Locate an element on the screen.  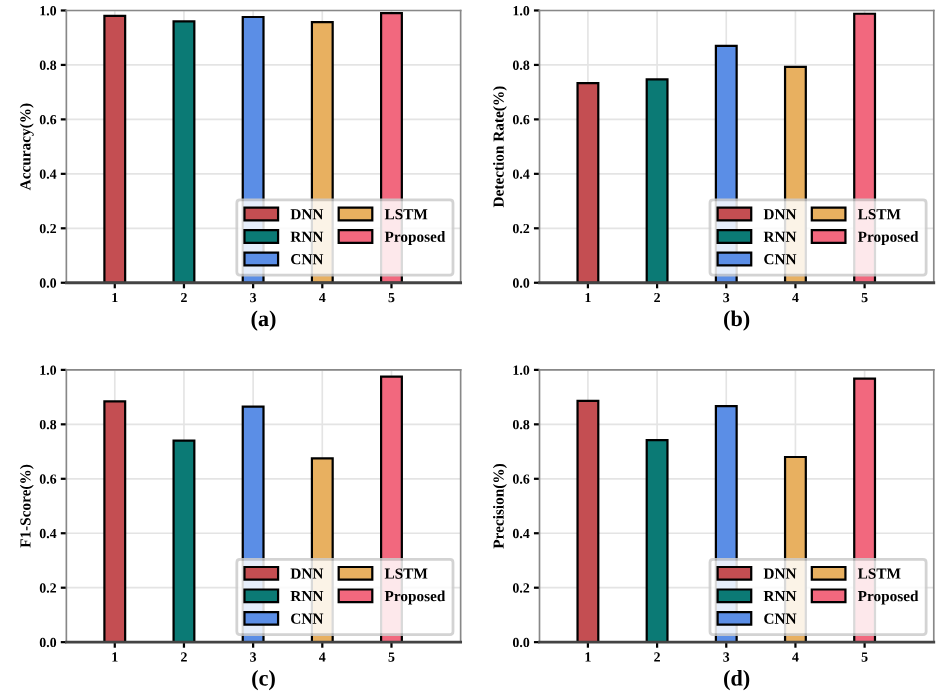
x-axis-title: (a) is located at coordinates (263, 320).